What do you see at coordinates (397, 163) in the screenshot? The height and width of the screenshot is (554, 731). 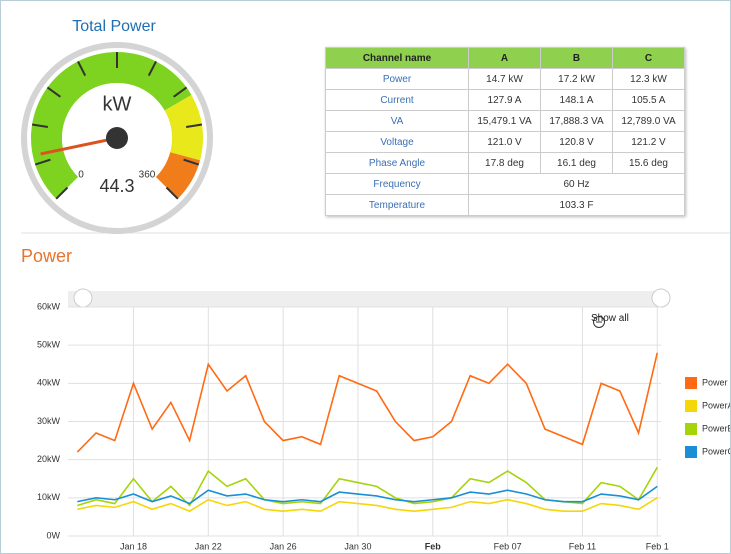 I see `label-cell: Phase Angle` at bounding box center [397, 163].